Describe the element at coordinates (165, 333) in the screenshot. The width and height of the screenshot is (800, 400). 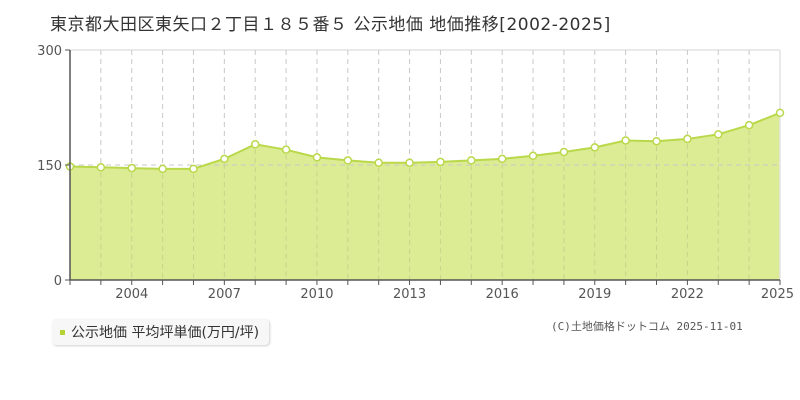
I see `legend-label: 公示地価 平均坪単価(万円/坪)` at that location.